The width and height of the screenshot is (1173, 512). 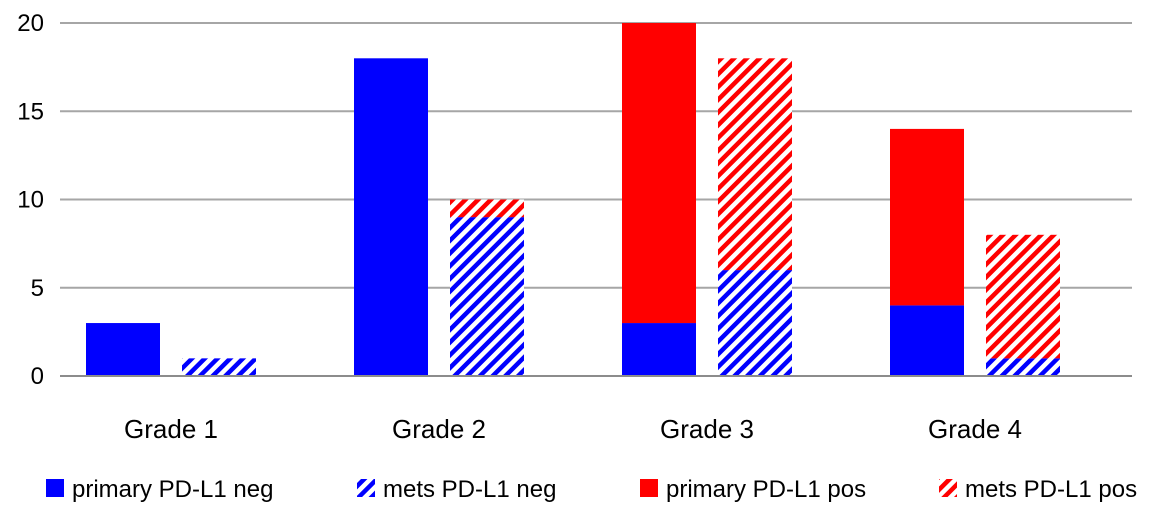 I want to click on x-tick-label-grade-4: Grade 4, so click(x=975, y=429).